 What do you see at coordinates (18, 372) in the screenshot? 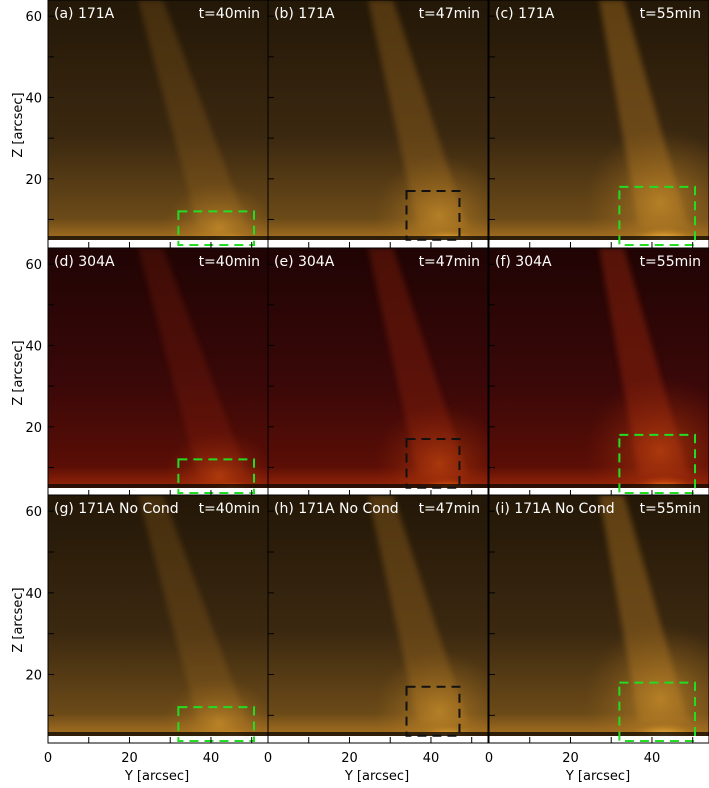
I see `y-axis-title-row-d: Z [arcsec]` at bounding box center [18, 372].